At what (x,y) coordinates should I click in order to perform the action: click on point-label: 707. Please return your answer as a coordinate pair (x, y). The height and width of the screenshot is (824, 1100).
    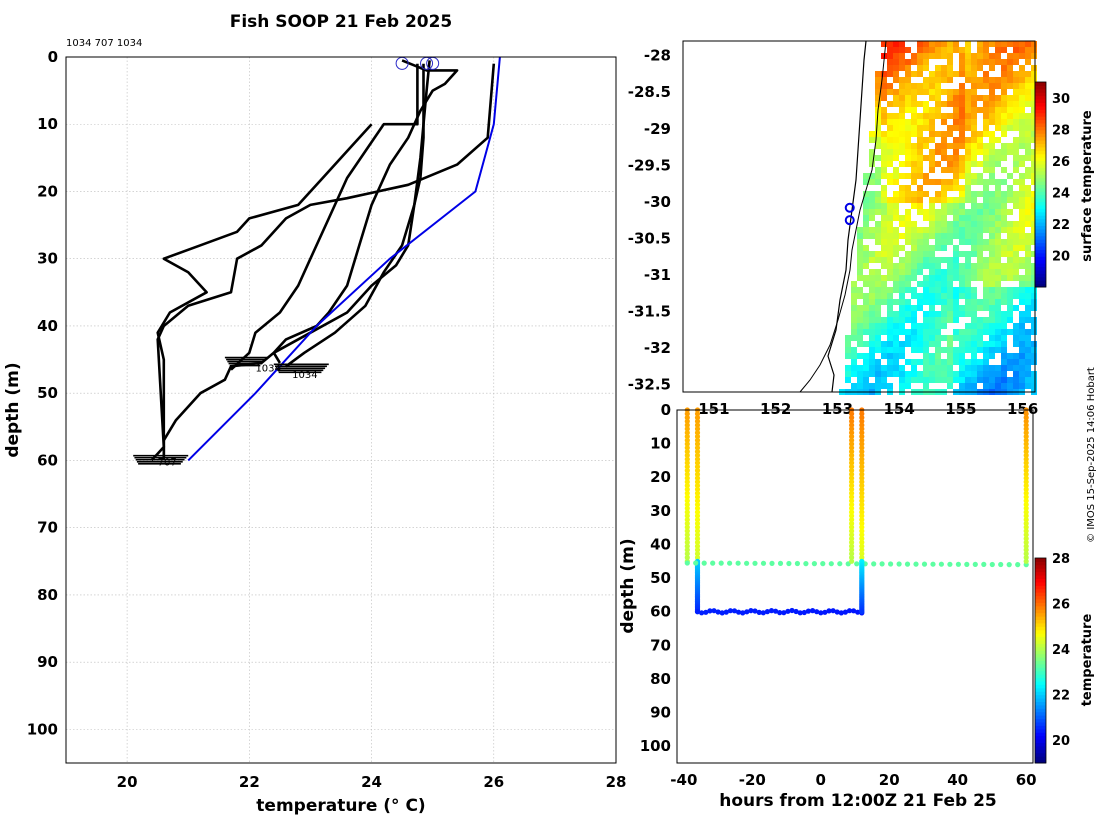
    Looking at the image, I should click on (167, 462).